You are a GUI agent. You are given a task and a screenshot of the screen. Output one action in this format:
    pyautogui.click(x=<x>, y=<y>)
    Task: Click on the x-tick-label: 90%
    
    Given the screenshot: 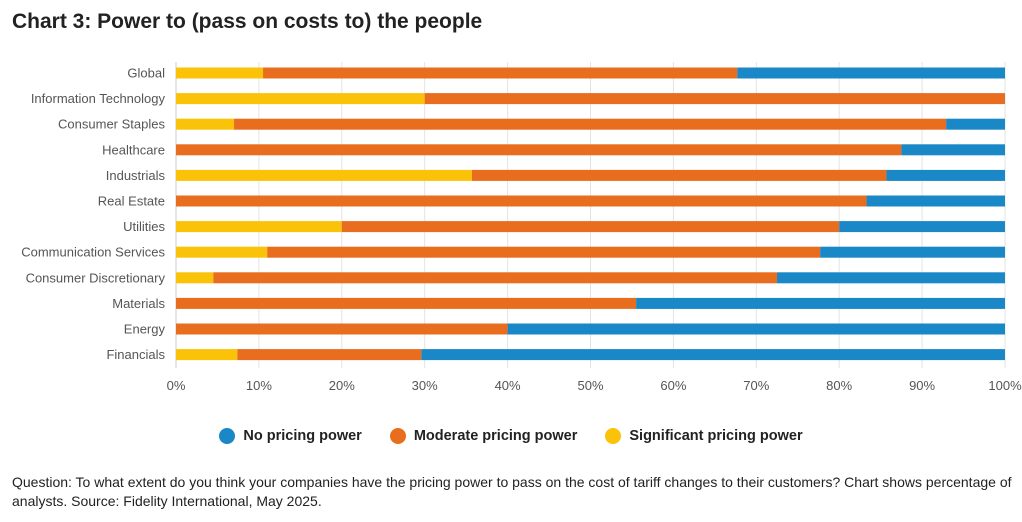 What is the action you would take?
    pyautogui.click(x=922, y=385)
    